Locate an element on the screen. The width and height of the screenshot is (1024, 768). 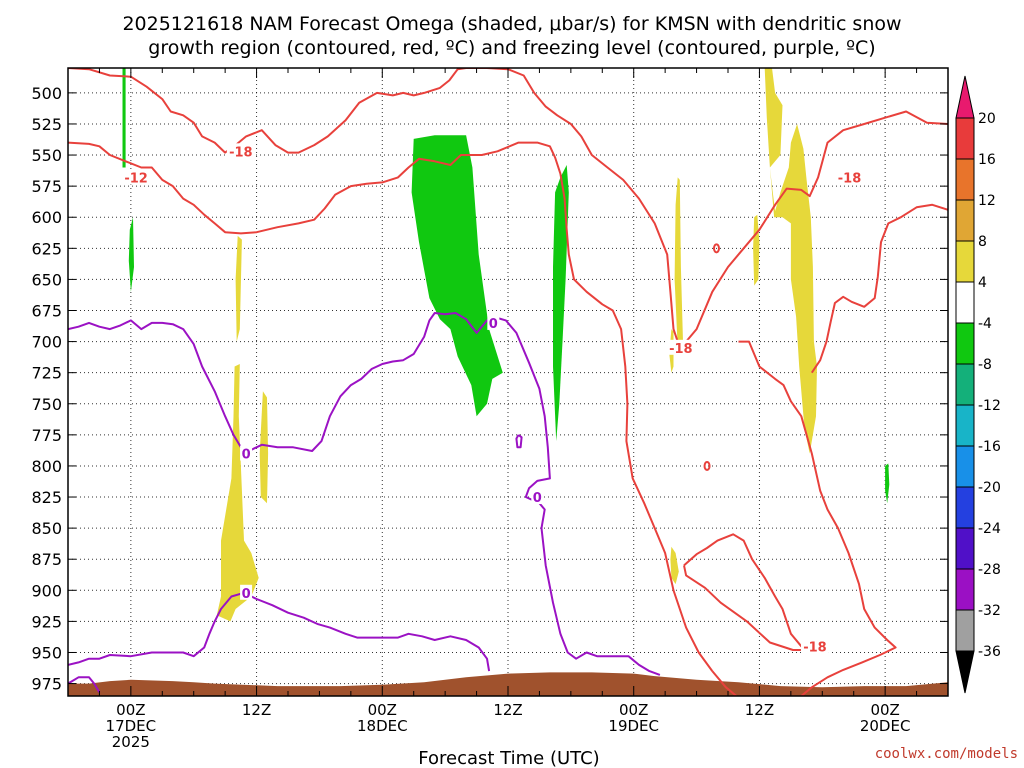
y-tick-label-16: 900 is located at coordinates (46, 590).